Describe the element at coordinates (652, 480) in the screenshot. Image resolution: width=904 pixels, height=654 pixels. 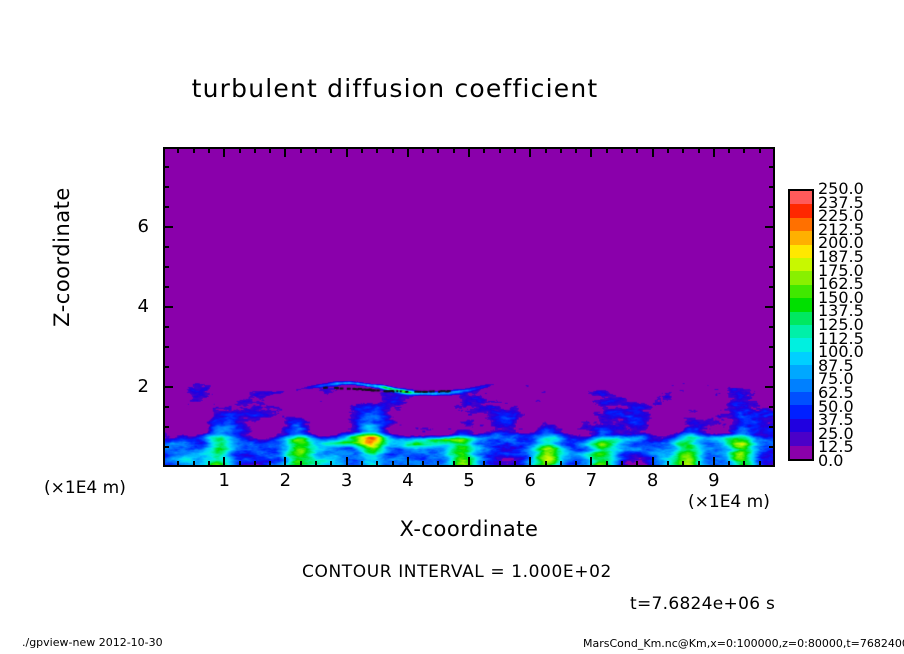
I see `x-tick-label: 8` at that location.